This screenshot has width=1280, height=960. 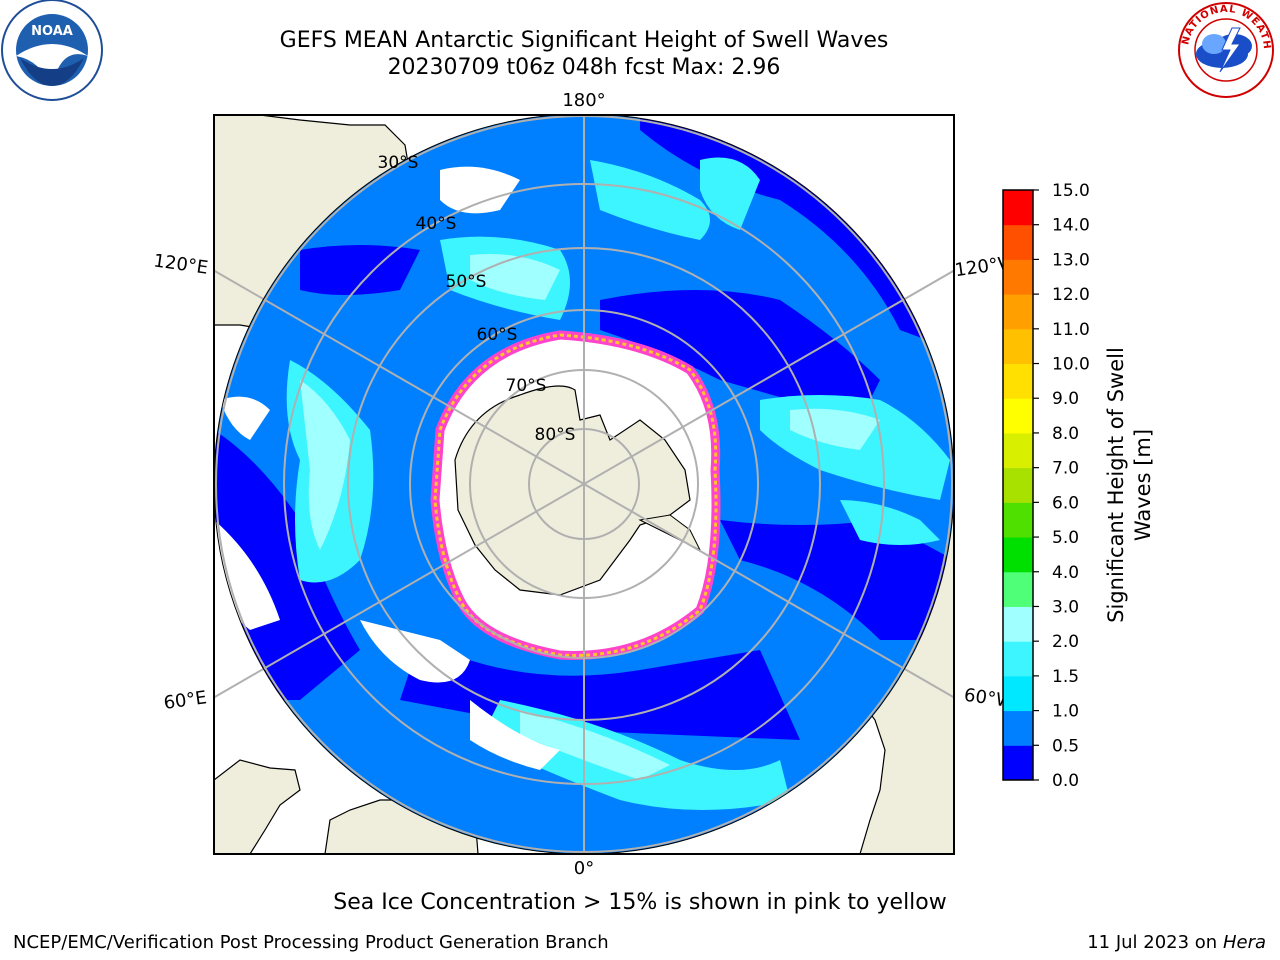 What do you see at coordinates (1244, 942) in the screenshot?
I see `footer-machine: Hera` at bounding box center [1244, 942].